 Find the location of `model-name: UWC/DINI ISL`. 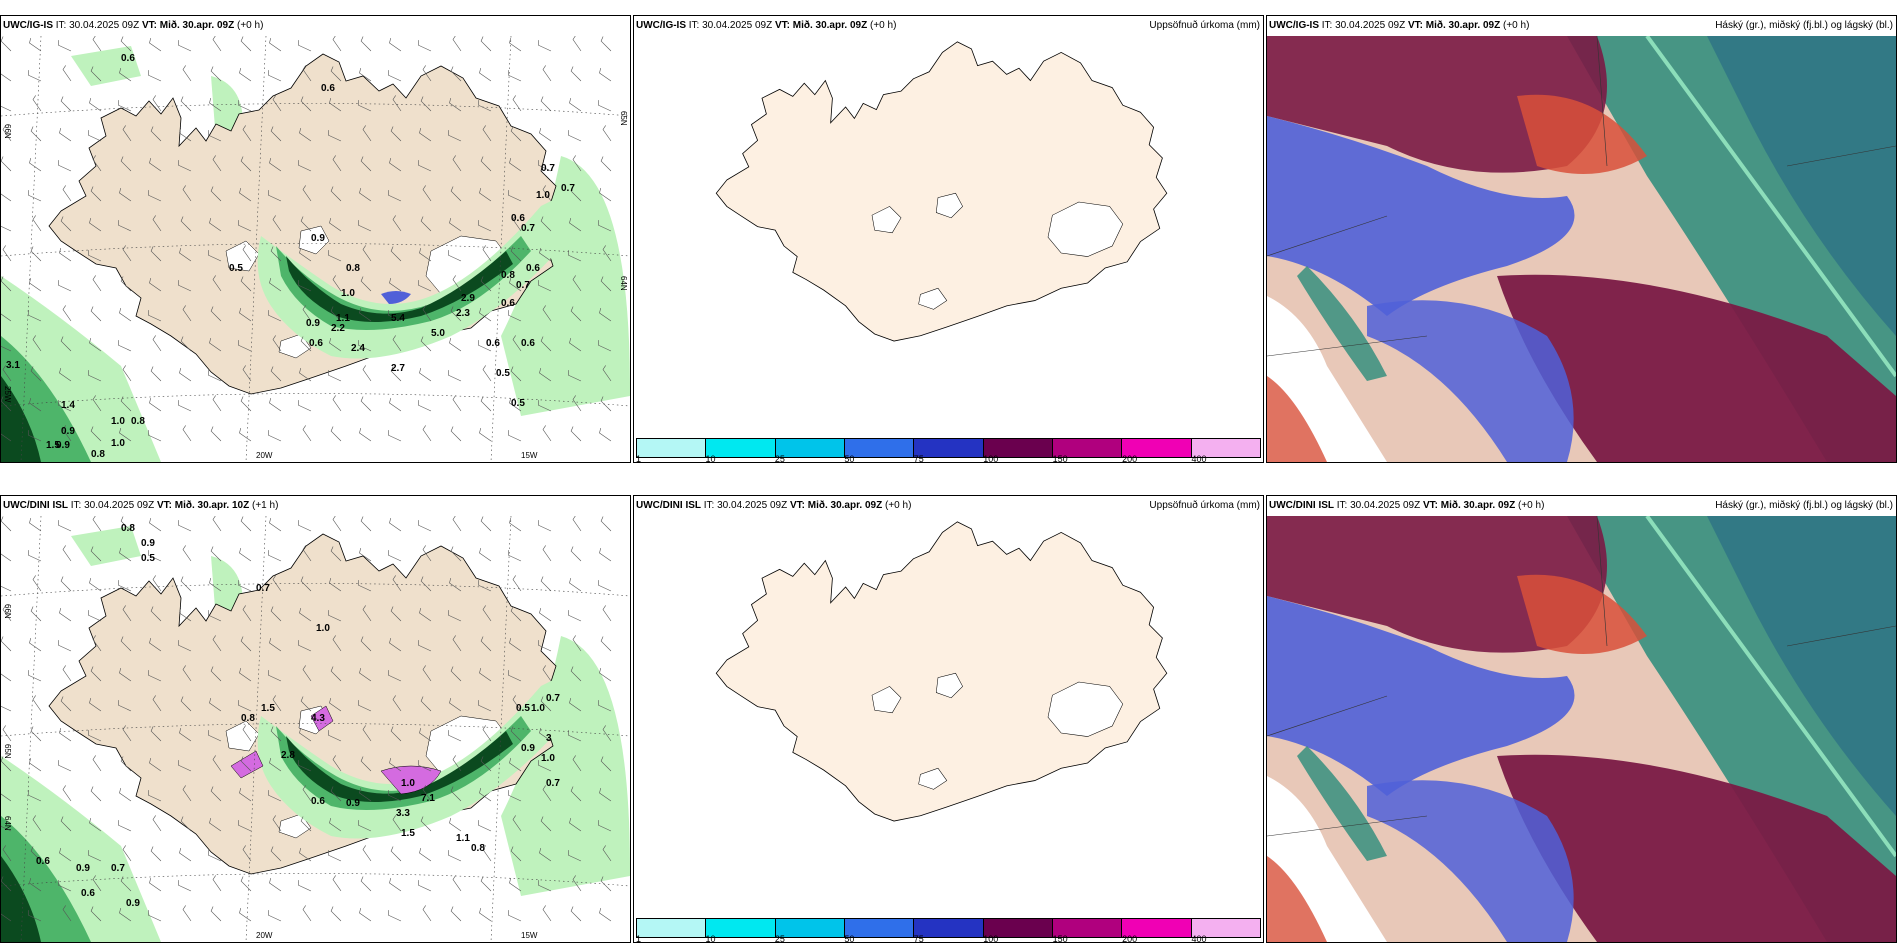

model-name: UWC/DINI ISL is located at coordinates (668, 505).